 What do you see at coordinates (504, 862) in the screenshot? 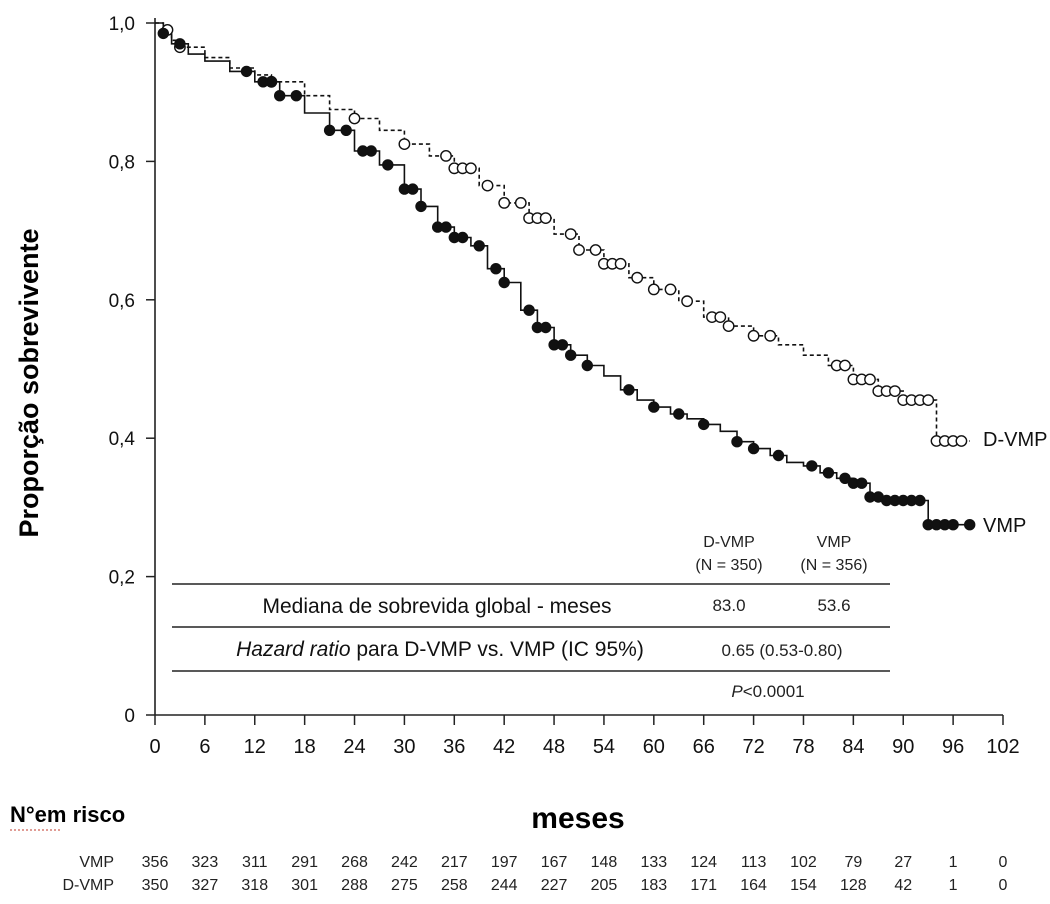
I see `risk-cell-vmp: 197` at bounding box center [504, 862].